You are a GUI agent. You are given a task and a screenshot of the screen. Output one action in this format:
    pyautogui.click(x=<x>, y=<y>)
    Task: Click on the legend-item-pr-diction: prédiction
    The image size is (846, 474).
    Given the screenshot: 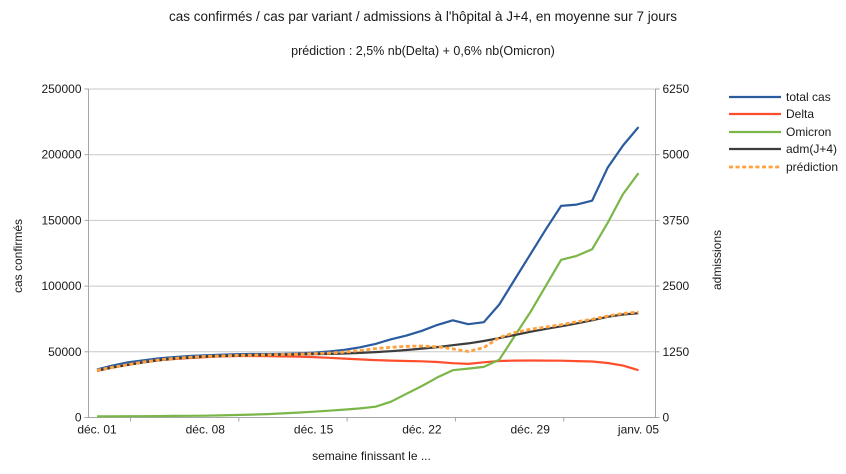 What is the action you would take?
    pyautogui.click(x=783, y=167)
    